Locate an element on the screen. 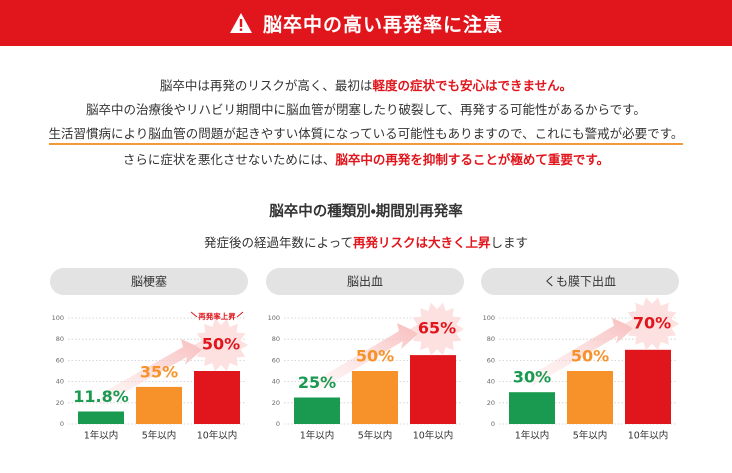 The image size is (732, 473). intro-line: さらに症状を悪化させないためには、脳卒中の再発を抑制することが極めて重要です。 is located at coordinates (366, 160).